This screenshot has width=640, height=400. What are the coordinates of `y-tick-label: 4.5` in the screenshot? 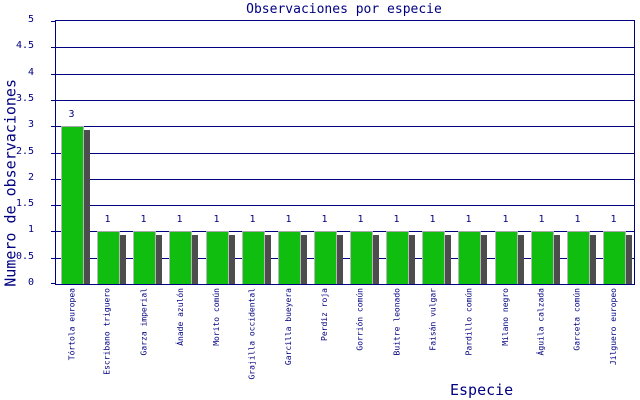 It's located at (24, 46).